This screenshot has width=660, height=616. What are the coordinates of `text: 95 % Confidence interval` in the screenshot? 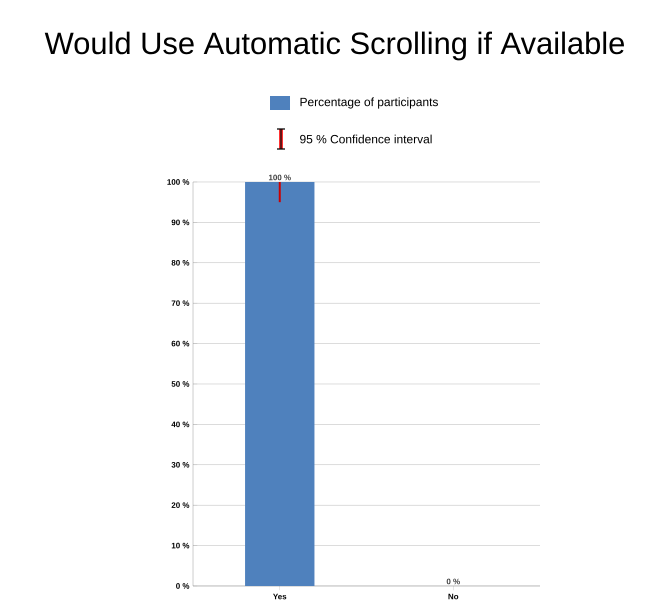 It's located at (366, 139).